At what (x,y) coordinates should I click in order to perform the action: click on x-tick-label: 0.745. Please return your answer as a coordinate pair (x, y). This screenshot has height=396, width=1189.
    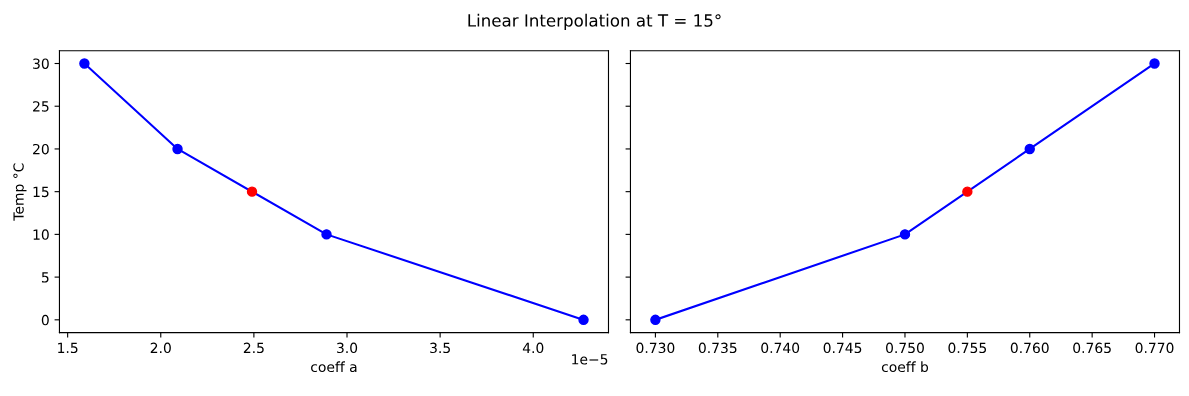
    Looking at the image, I should click on (842, 348).